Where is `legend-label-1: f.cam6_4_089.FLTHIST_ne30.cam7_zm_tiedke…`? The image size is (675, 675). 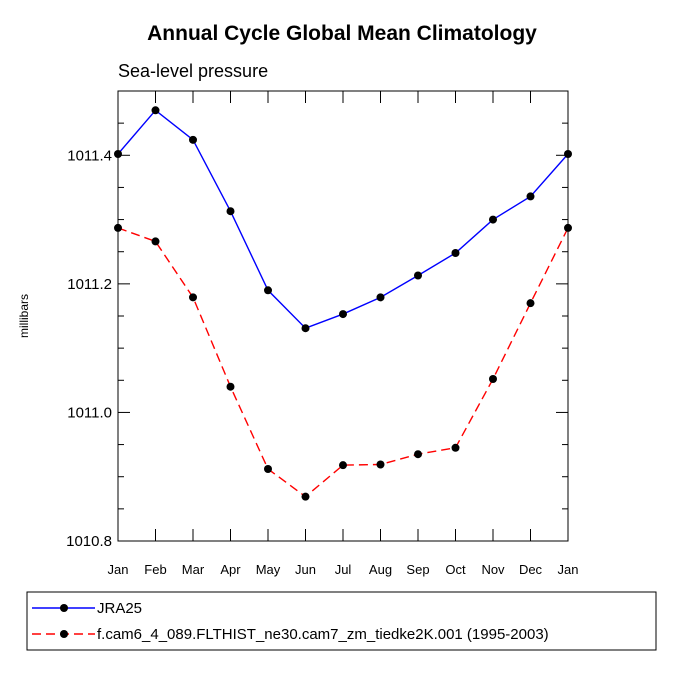
legend-label-1: f.cam6_4_089.FLTHIST_ne30.cam7_zm_tiedke… is located at coordinates (323, 634).